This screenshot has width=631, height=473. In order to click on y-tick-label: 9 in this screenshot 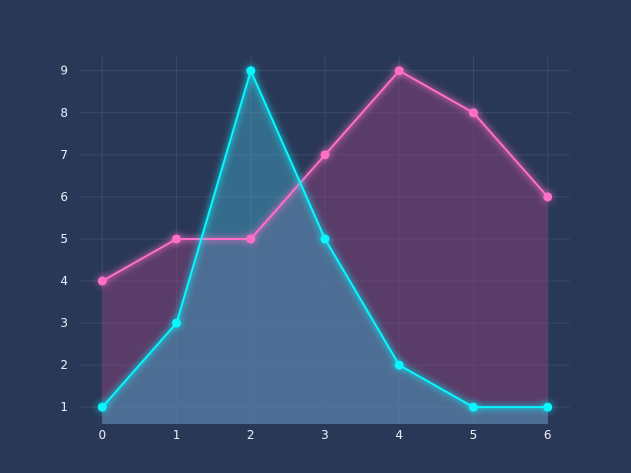, I will do `click(64, 71)`.